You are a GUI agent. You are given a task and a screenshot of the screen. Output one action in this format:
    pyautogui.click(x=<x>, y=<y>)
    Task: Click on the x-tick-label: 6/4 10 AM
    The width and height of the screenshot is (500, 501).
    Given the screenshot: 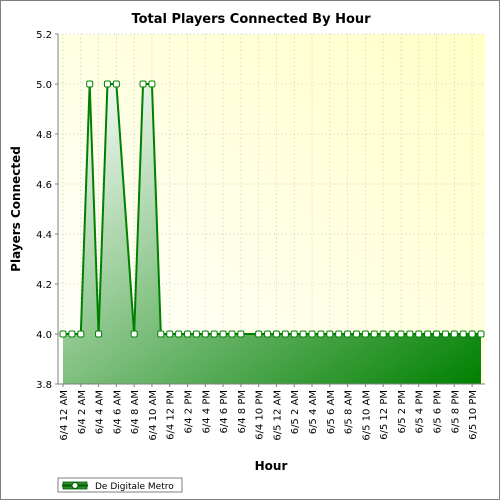 What is the action you would take?
    pyautogui.click(x=153, y=415)
    